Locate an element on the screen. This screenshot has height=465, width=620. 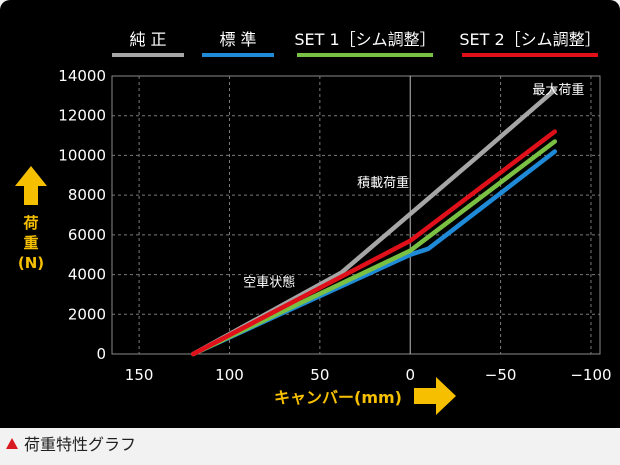
legend-label: SET 2［シム調整］ is located at coordinates (529, 39).